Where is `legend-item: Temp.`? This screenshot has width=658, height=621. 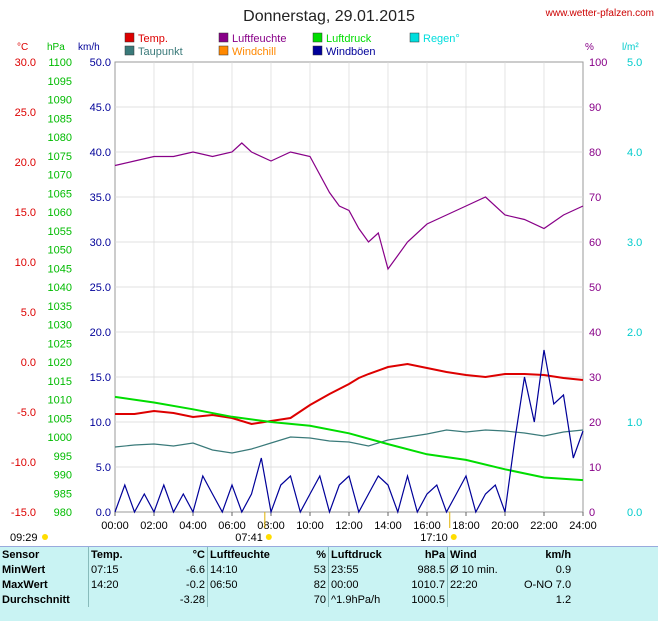
legend-item: Temp. is located at coordinates (146, 38).